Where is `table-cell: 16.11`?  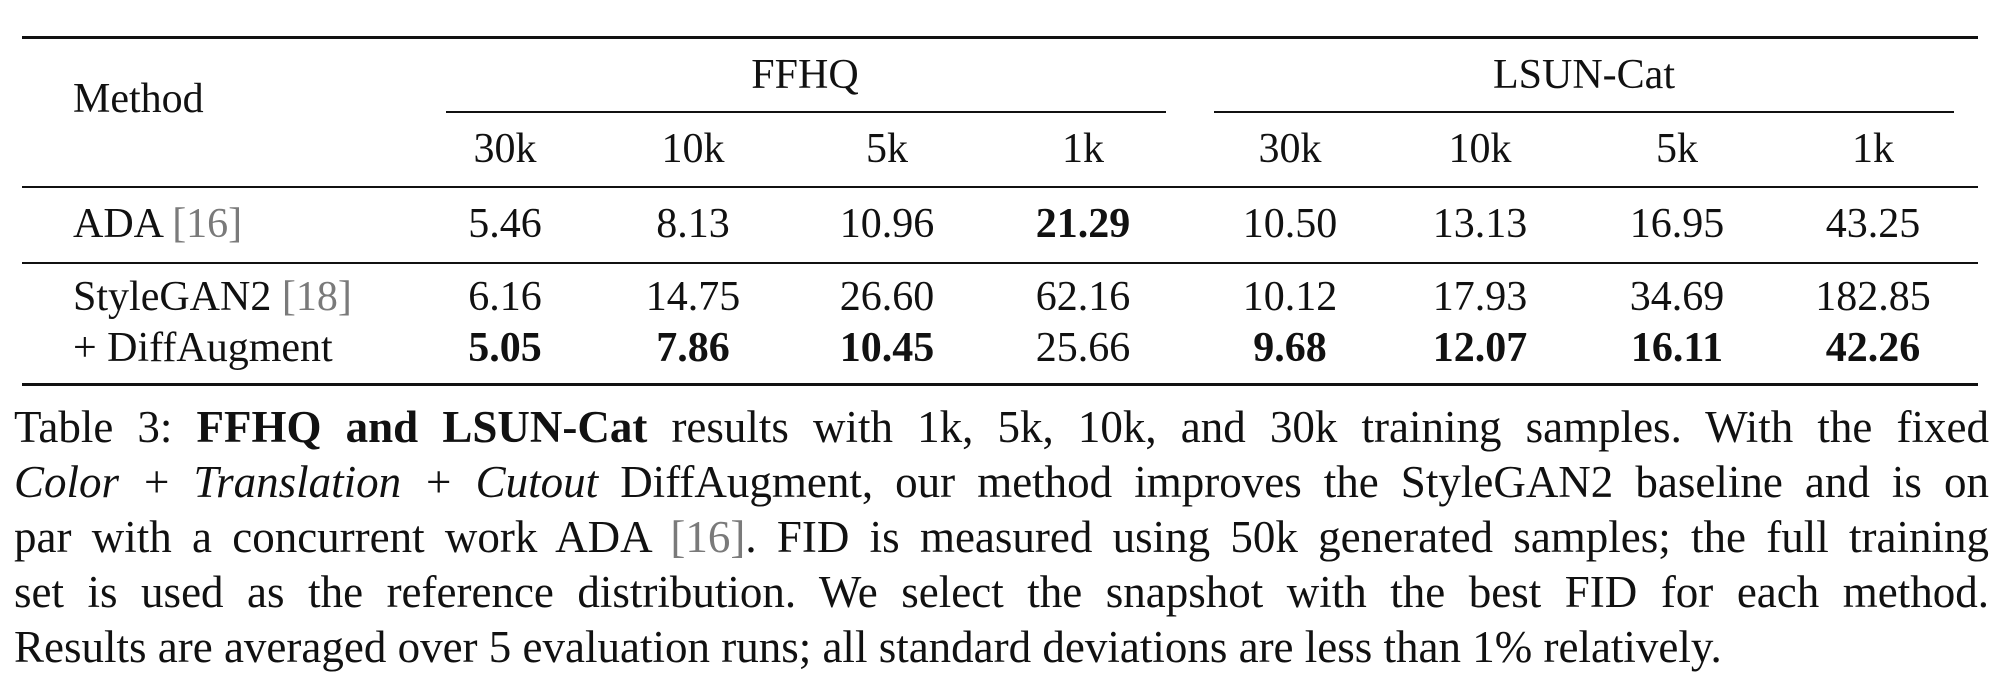 table-cell: 16.11 is located at coordinates (1677, 348).